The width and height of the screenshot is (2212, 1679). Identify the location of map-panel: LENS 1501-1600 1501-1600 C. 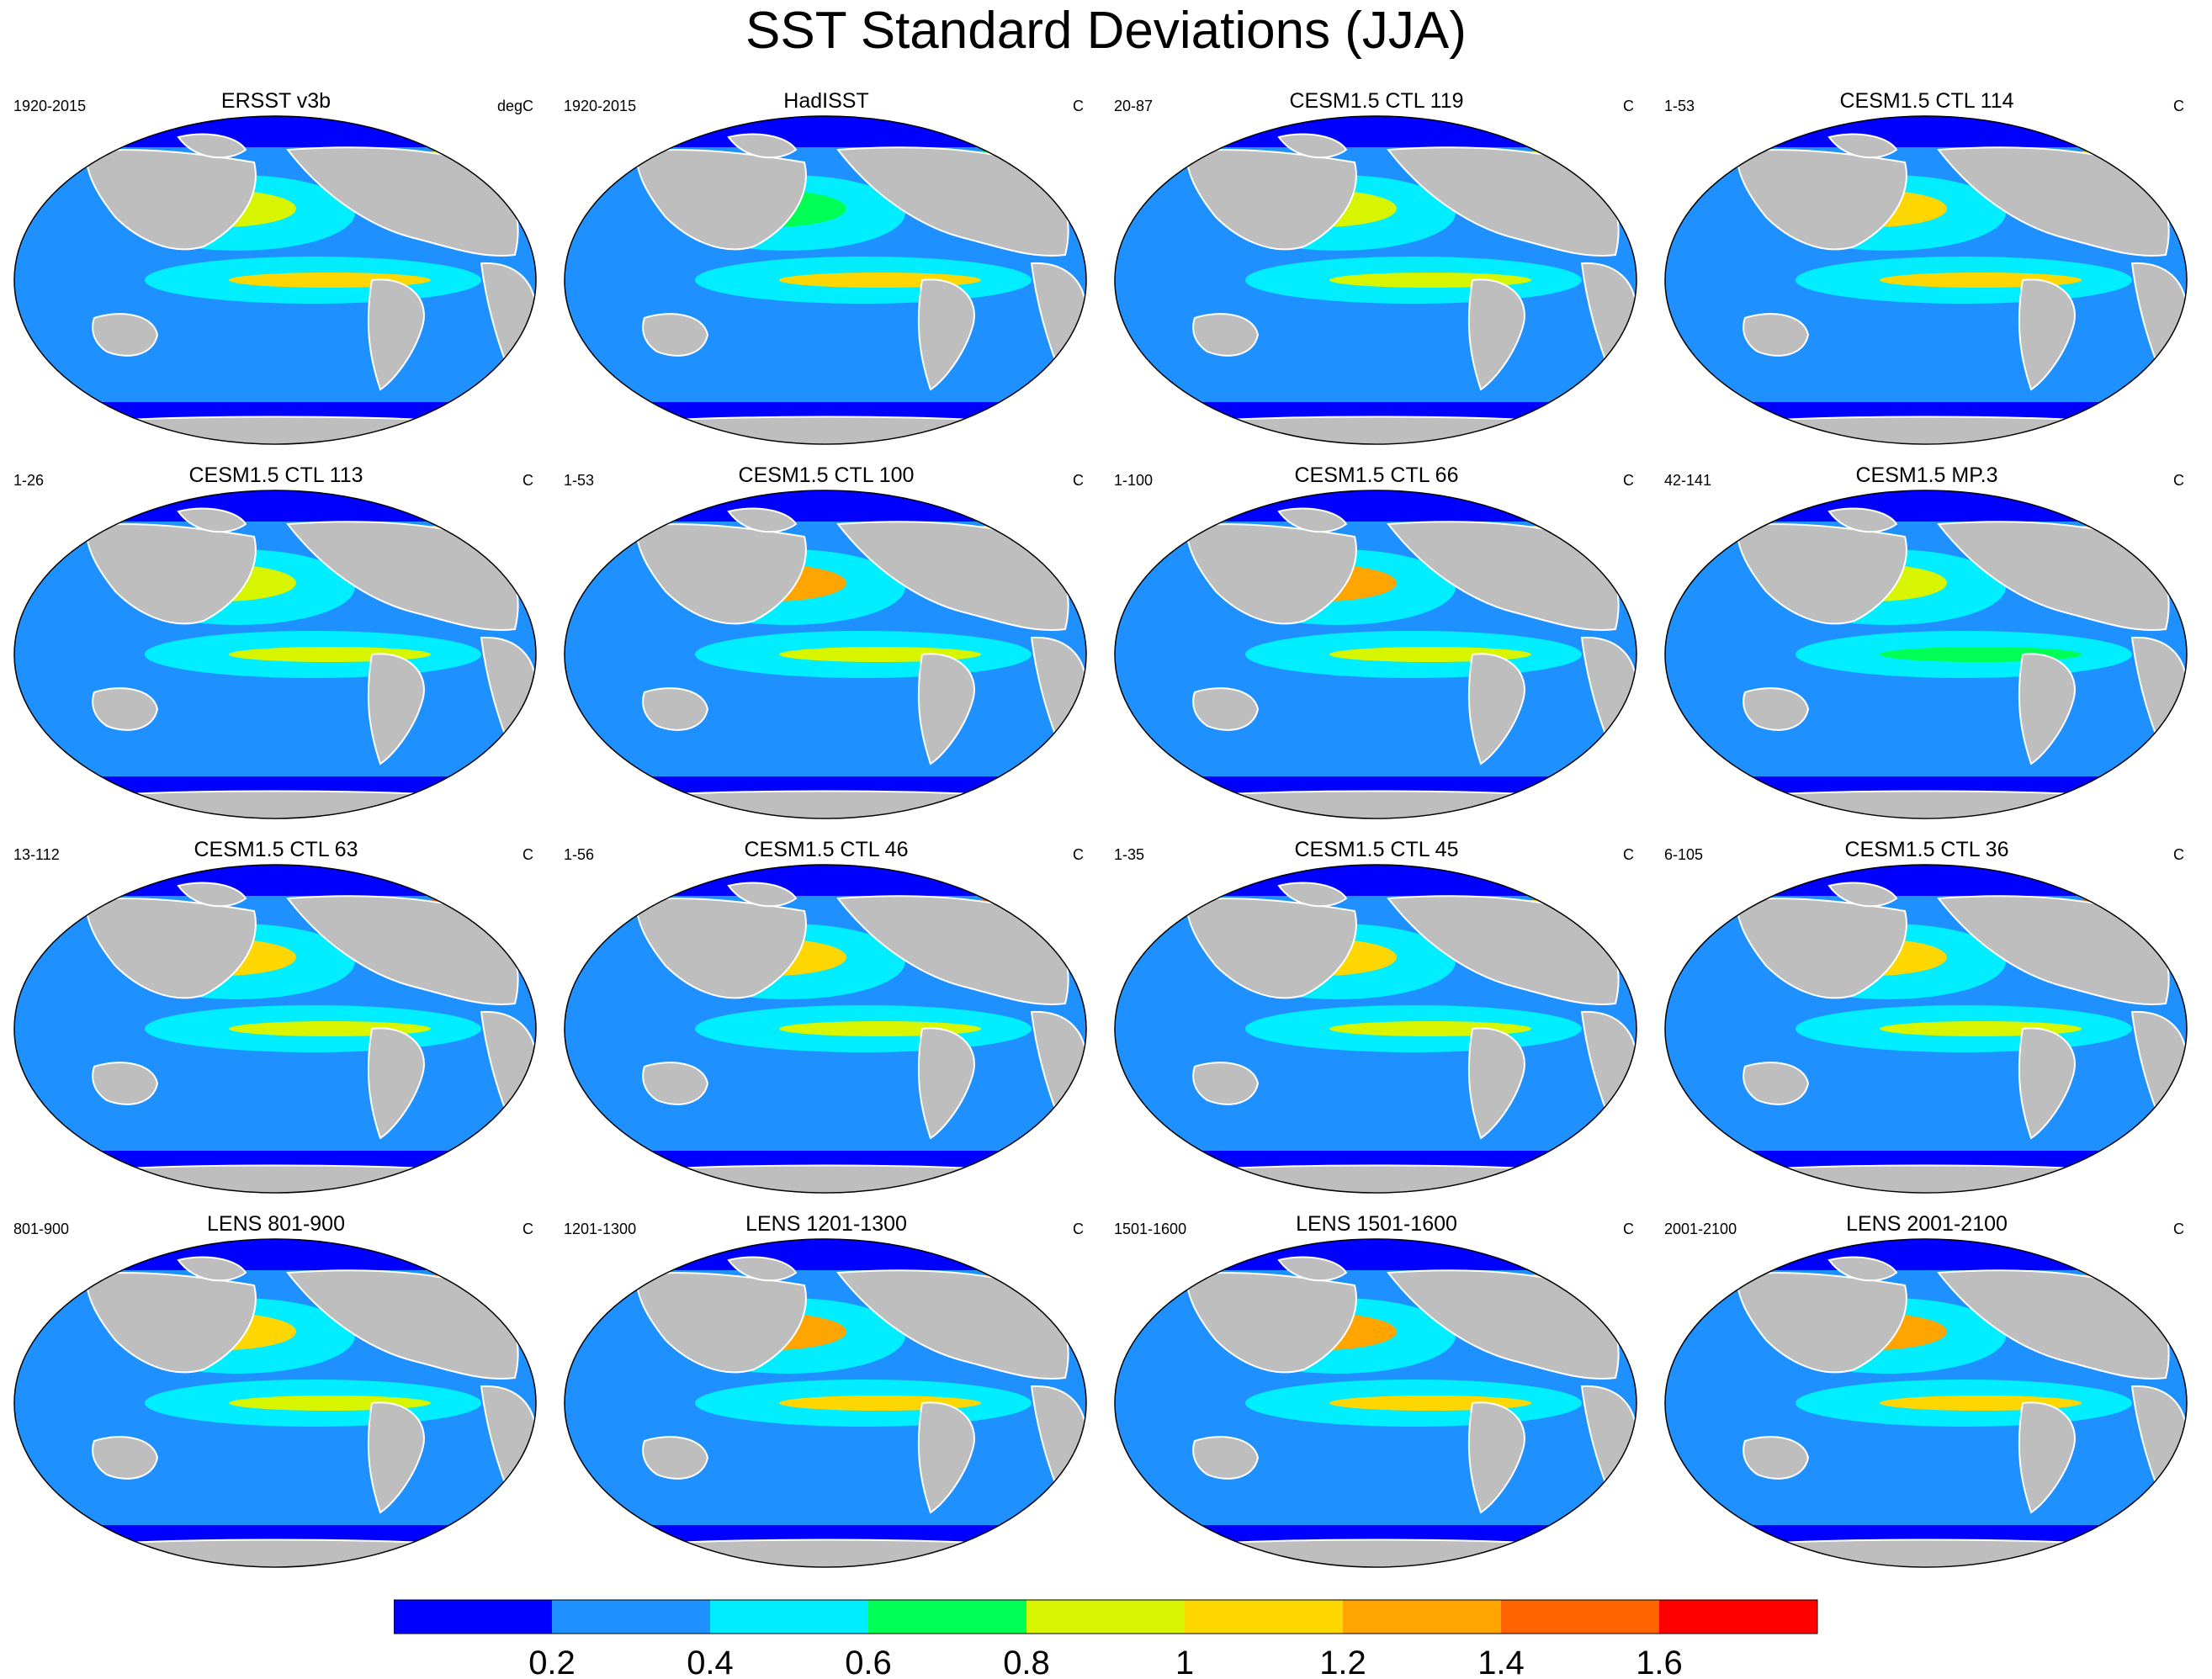
(1376, 1396).